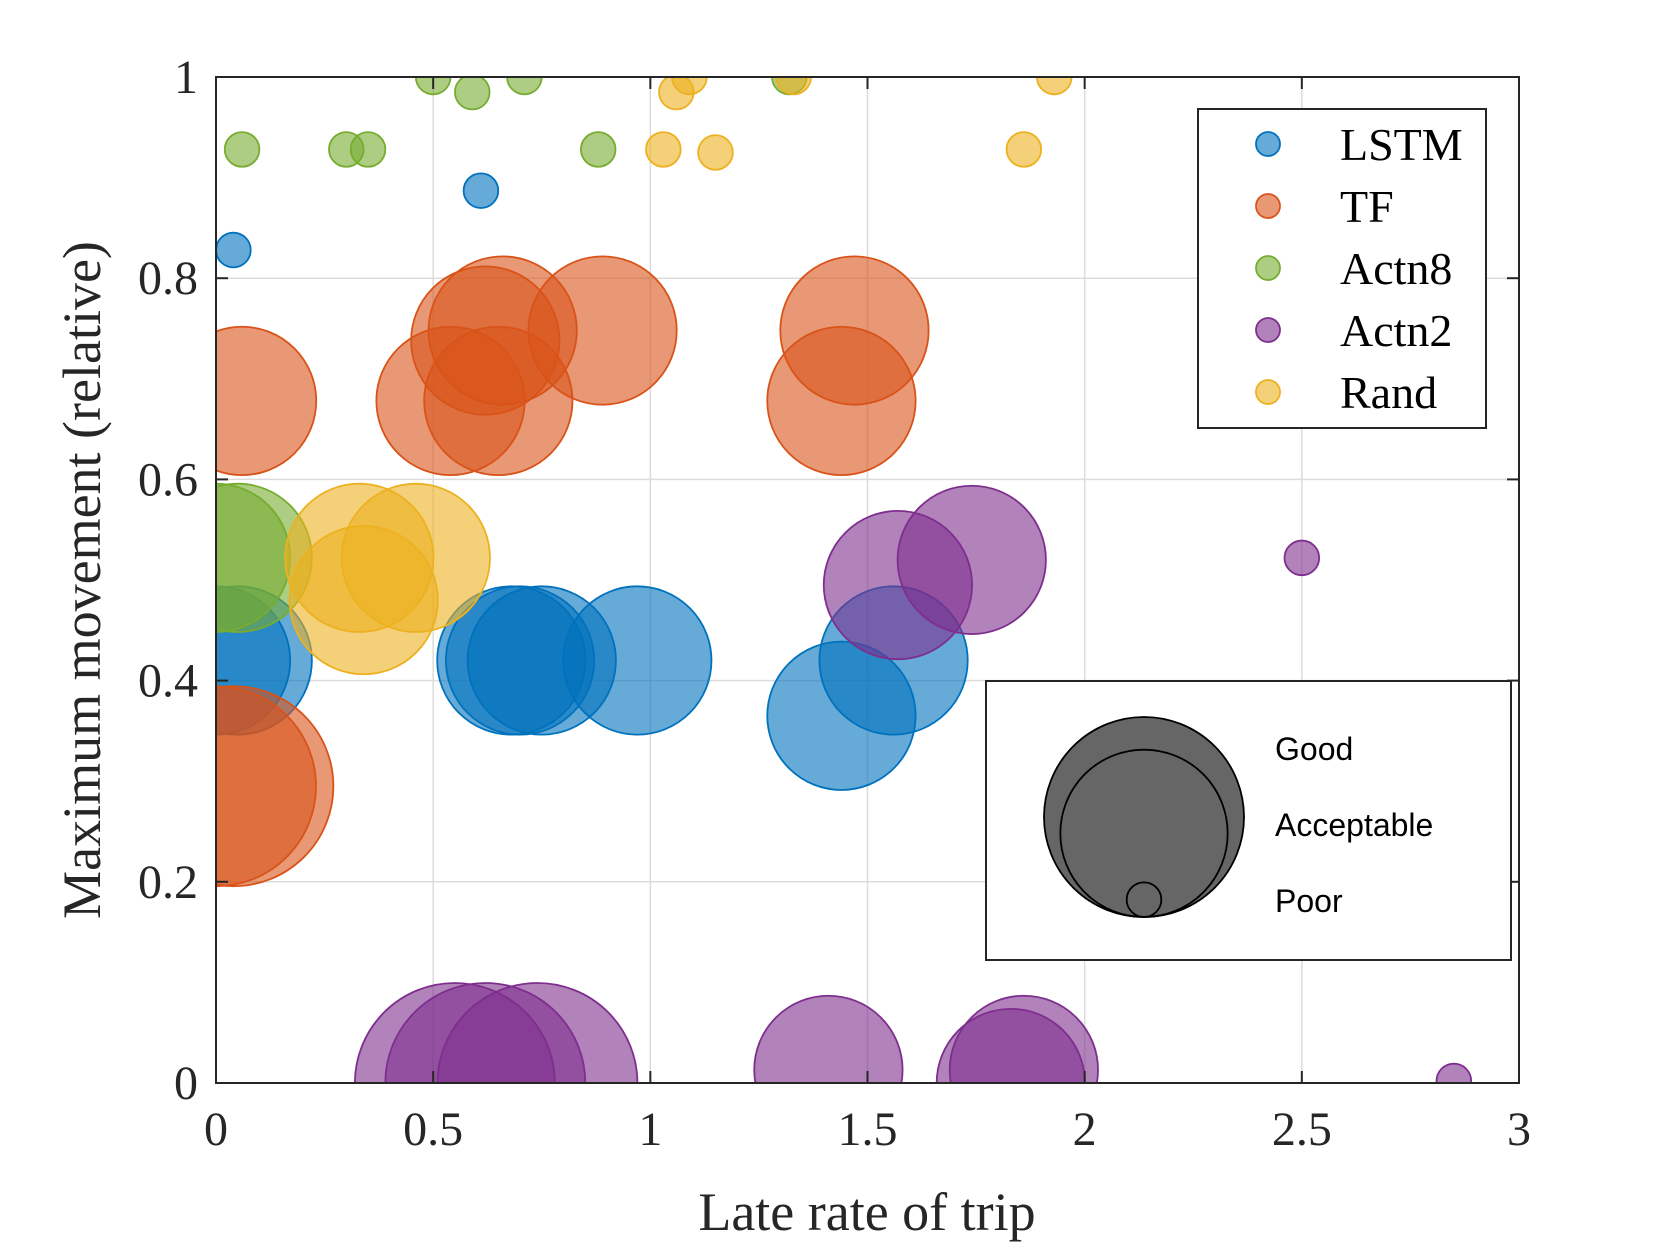 The height and width of the screenshot is (1245, 1662). What do you see at coordinates (1302, 1129) in the screenshot?
I see `x-tick-label: 2.5` at bounding box center [1302, 1129].